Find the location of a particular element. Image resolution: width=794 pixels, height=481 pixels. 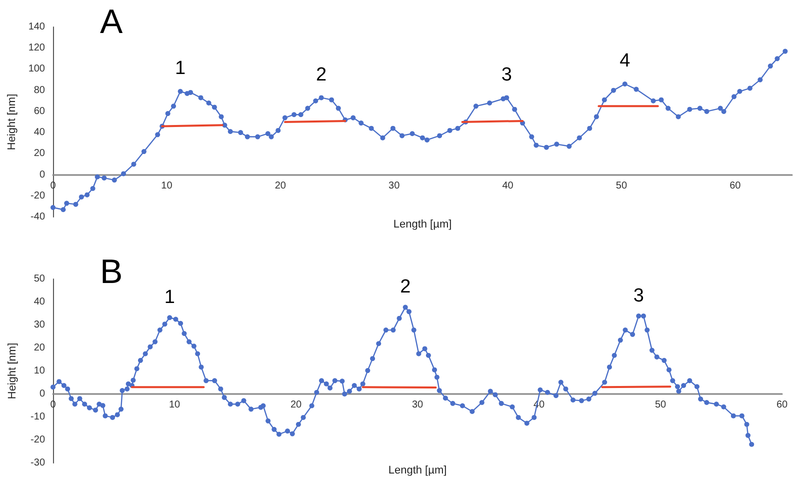

y-tick-label: 80 is located at coordinates (40, 90).